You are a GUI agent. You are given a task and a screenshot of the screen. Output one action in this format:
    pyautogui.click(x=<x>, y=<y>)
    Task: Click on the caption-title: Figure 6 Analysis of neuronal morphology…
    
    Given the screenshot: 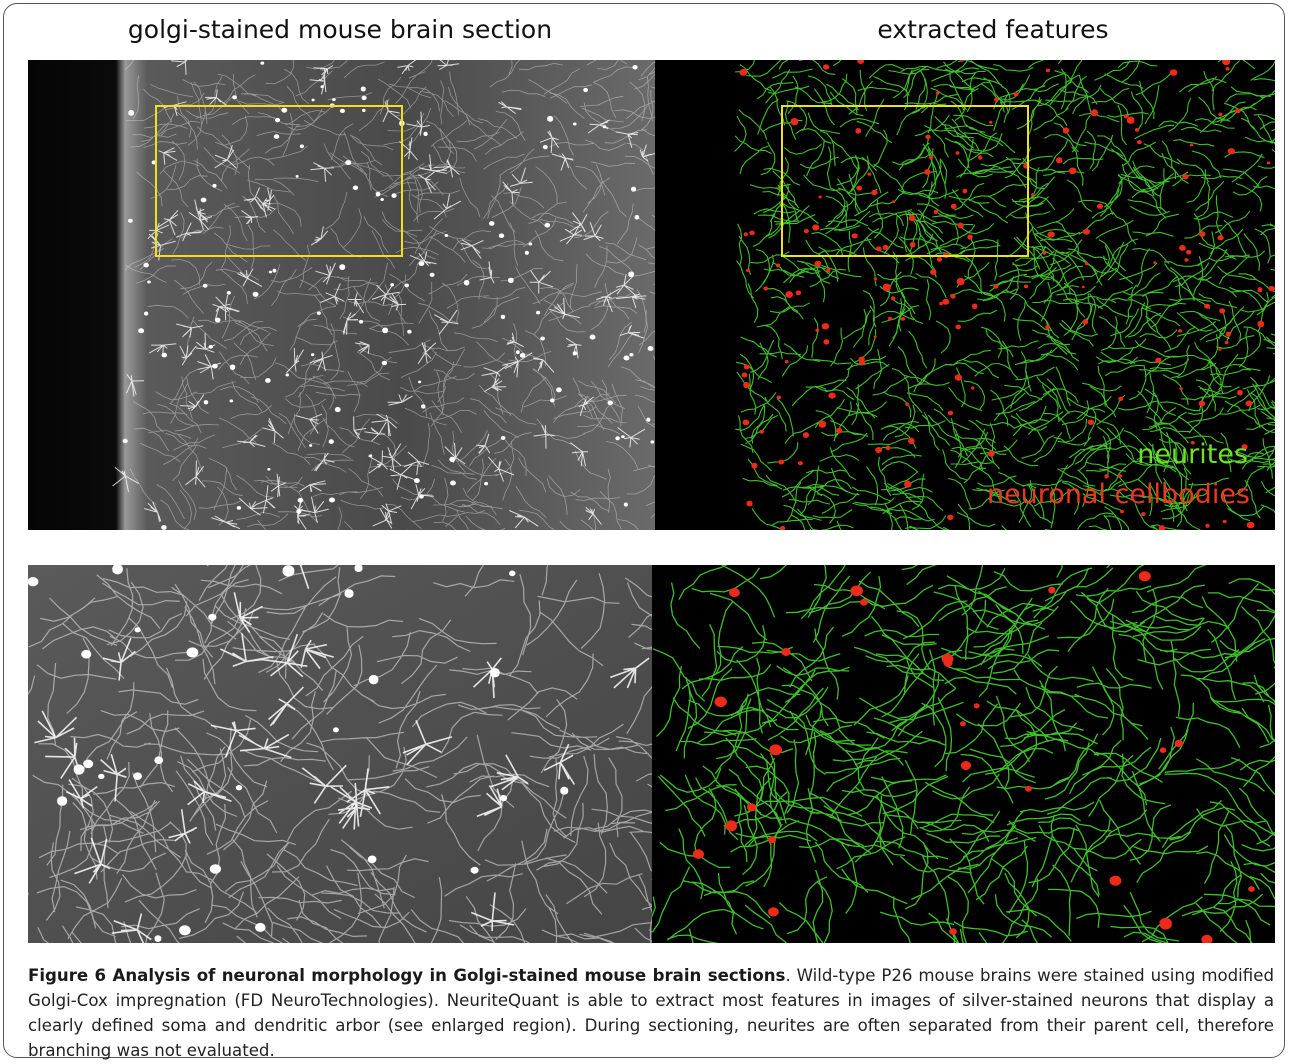 What is the action you would take?
    pyautogui.click(x=407, y=975)
    